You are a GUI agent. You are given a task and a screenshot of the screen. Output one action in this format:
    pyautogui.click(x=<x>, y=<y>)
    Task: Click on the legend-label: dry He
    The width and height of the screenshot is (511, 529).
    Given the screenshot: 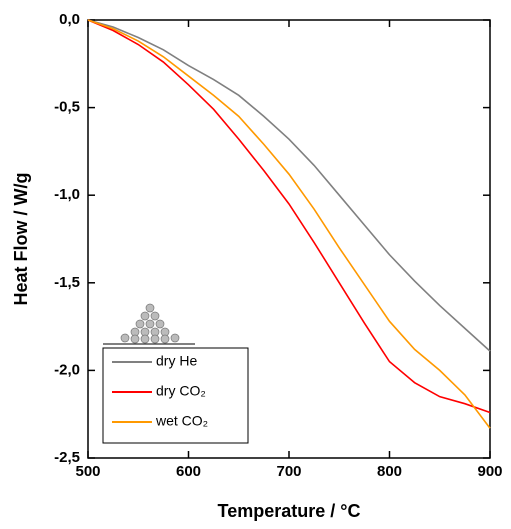 What is the action you would take?
    pyautogui.click(x=176, y=361)
    